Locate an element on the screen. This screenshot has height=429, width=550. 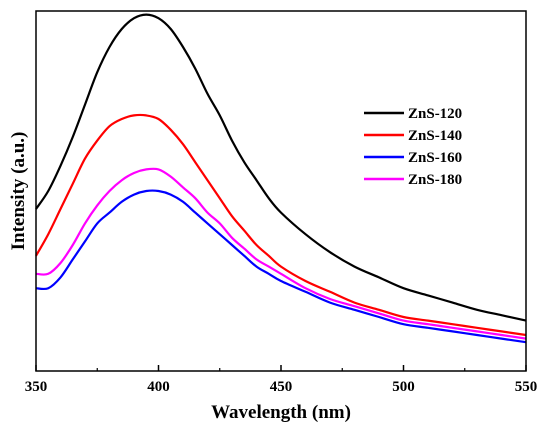
legend-label-zns-140: ZnS-140 is located at coordinates (435, 136).